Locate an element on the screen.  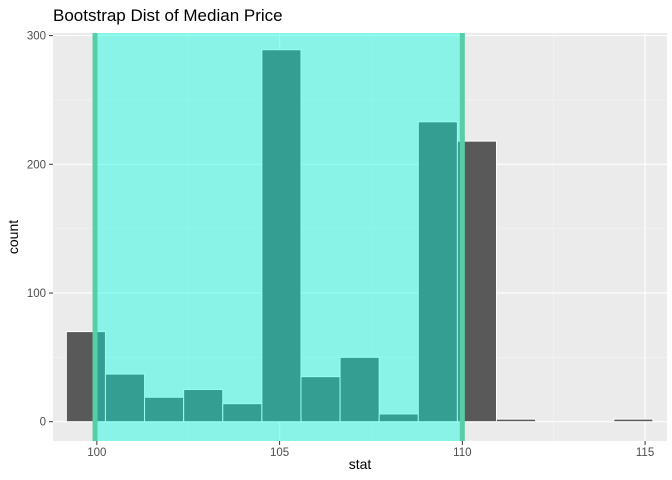
x-tick-label: 115 is located at coordinates (645, 453).